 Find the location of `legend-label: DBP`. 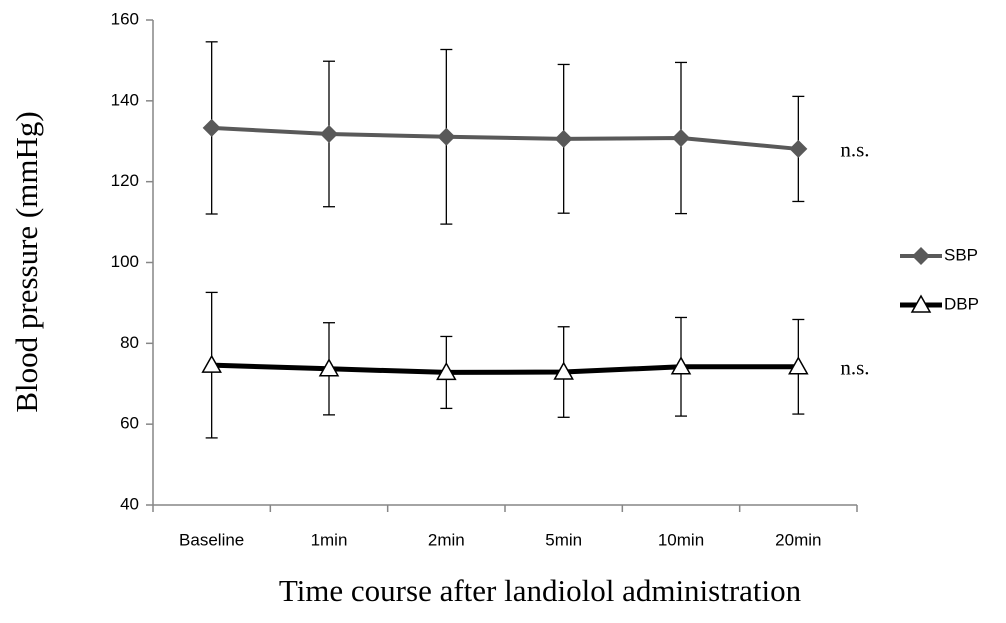

legend-label: DBP is located at coordinates (961, 303).